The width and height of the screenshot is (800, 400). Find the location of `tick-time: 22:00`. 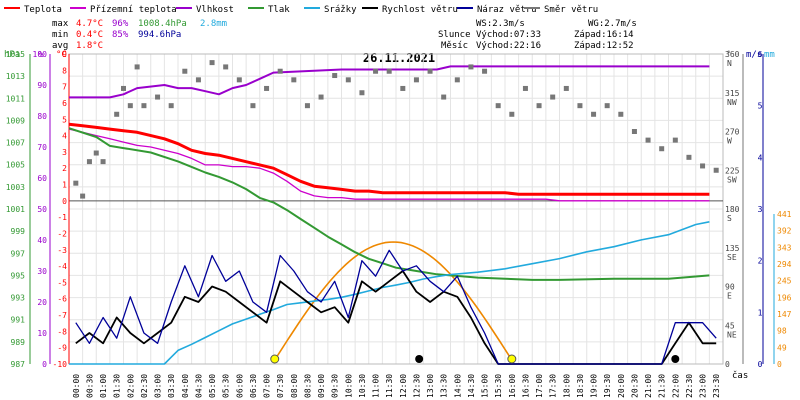

tick-time: 22:00 is located at coordinates (675, 386).